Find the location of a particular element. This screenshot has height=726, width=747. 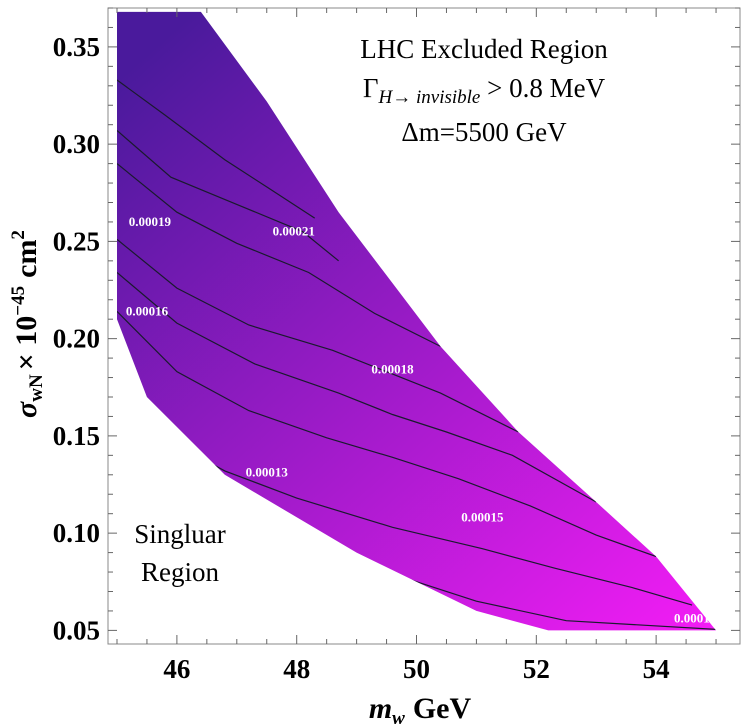

singular-region-line1: Singluar is located at coordinates (180, 534).